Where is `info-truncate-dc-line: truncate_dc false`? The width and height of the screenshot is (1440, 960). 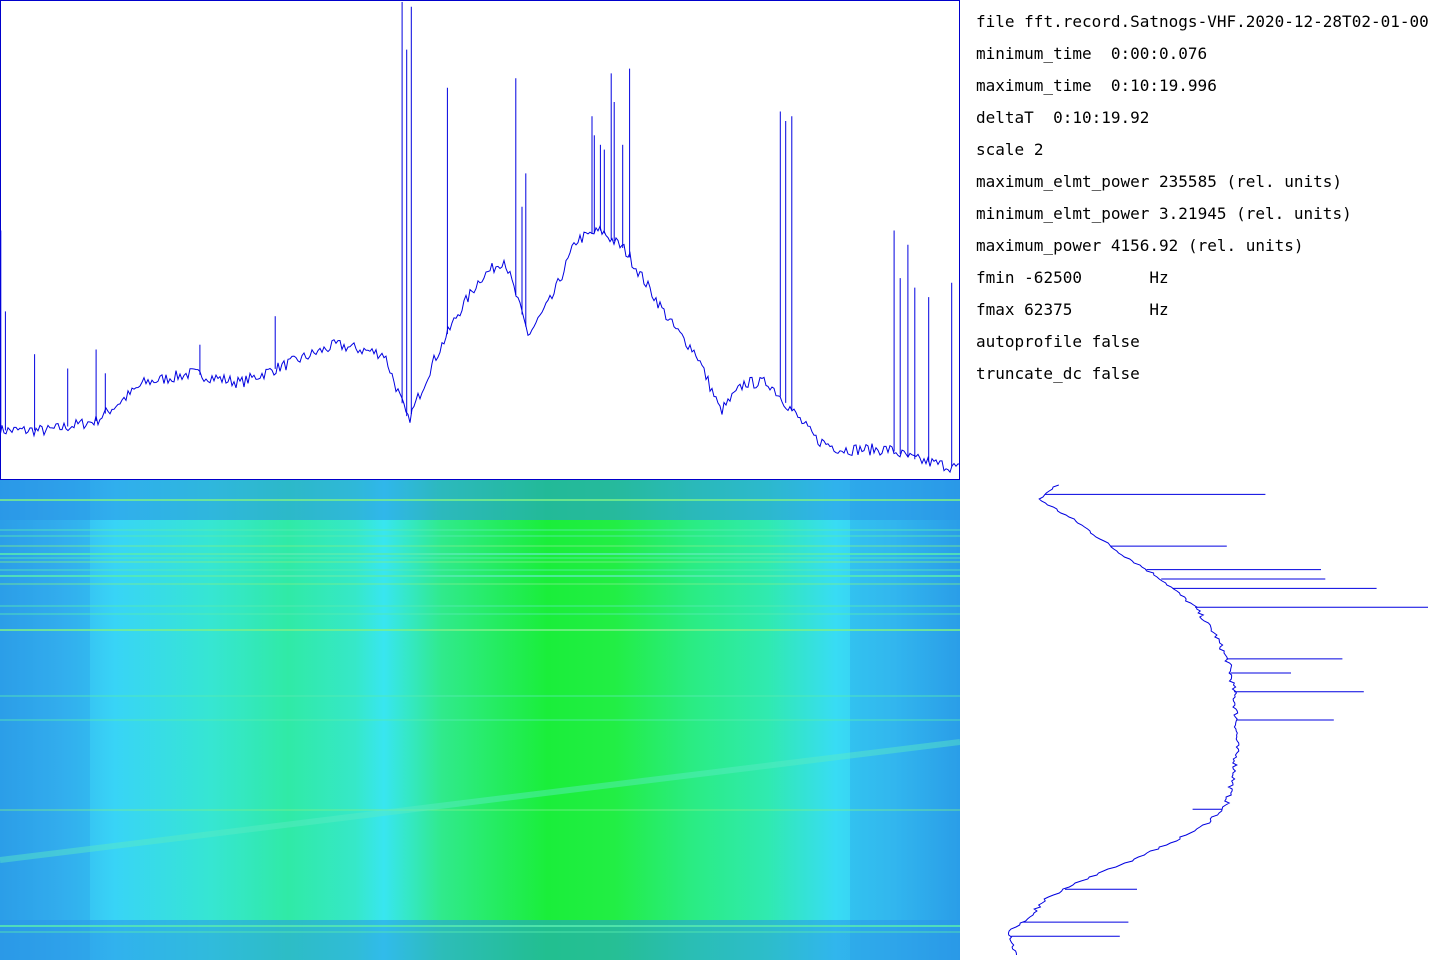 info-truncate-dc-line: truncate_dc false is located at coordinates (1058, 373).